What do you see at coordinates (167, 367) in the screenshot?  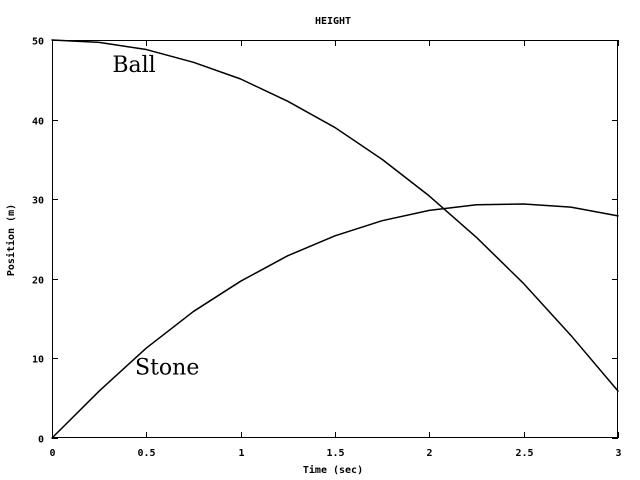 I see `annotation-label: Stone` at bounding box center [167, 367].